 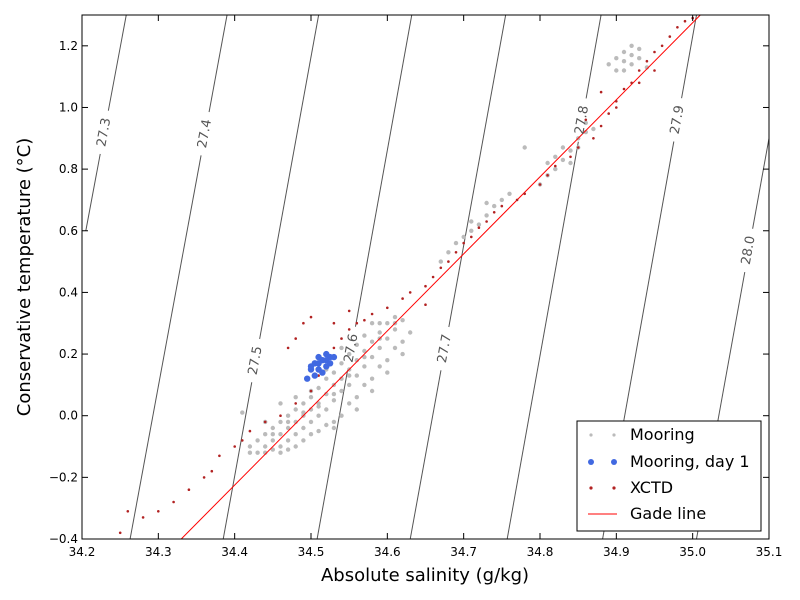 I want to click on legend-entry: Mooring, day 1, so click(x=669, y=461).